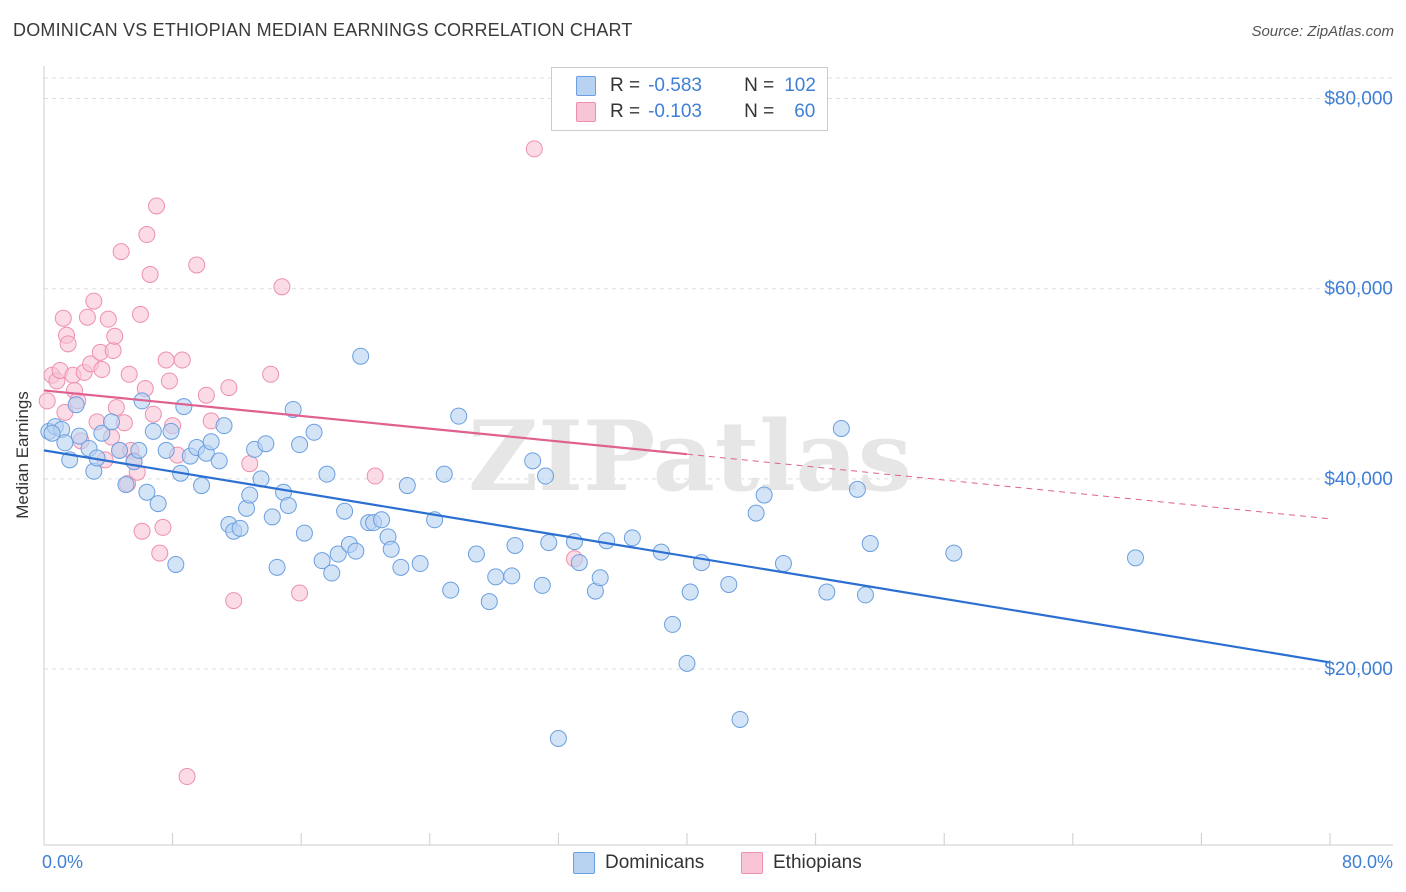 This screenshot has height=892, width=1406. I want to click on correlation-legend: R = -0.583 N = 102 R = -0.103 N = 60, so click(689, 99).